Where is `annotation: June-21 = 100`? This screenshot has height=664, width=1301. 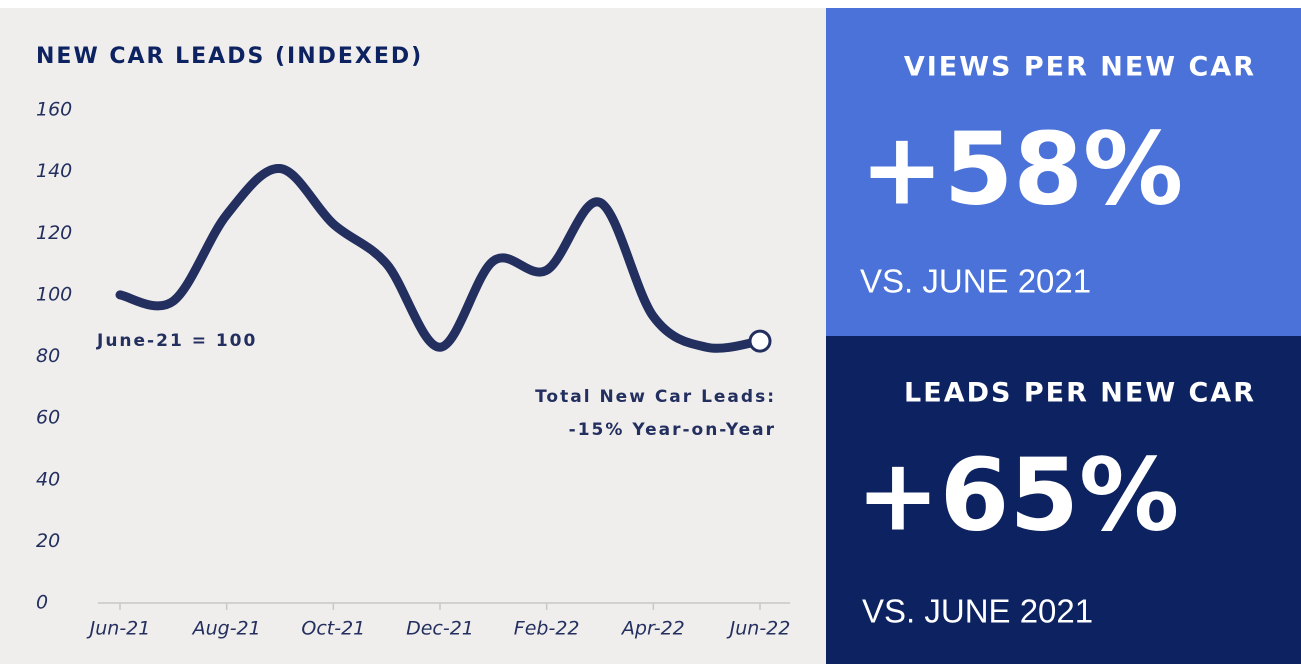
annotation: June-21 = 100 is located at coordinates (176, 341).